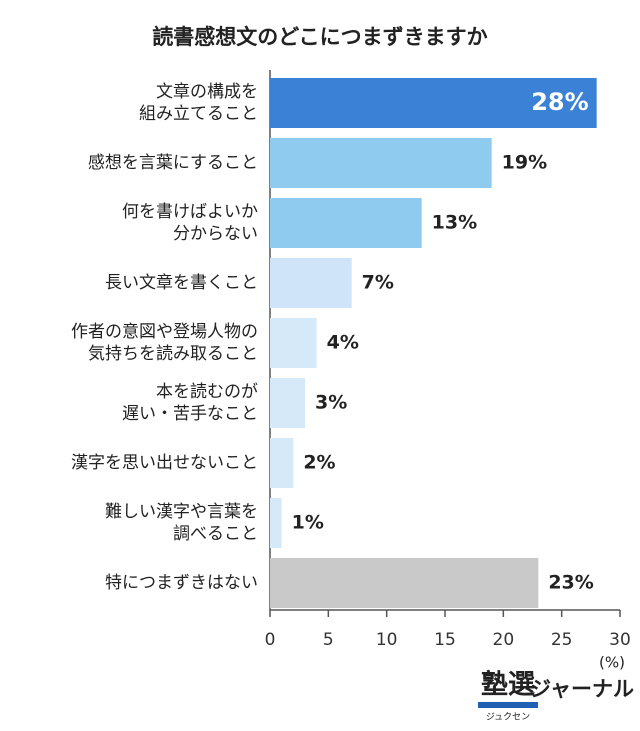  What do you see at coordinates (582, 689) in the screenshot?
I see `logo-suffix: ジャーナル` at bounding box center [582, 689].